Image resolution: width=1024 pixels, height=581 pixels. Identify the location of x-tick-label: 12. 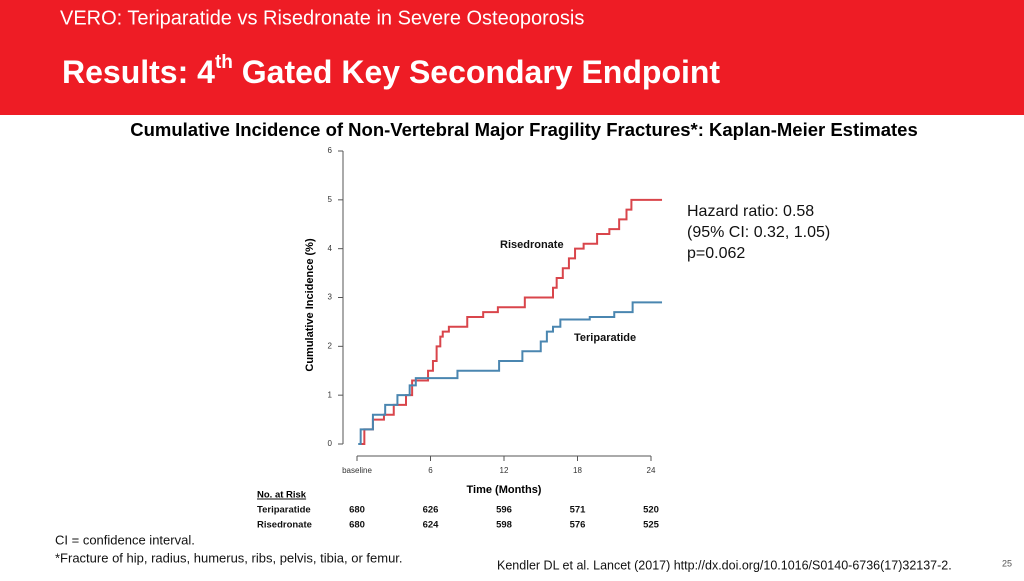
(504, 470).